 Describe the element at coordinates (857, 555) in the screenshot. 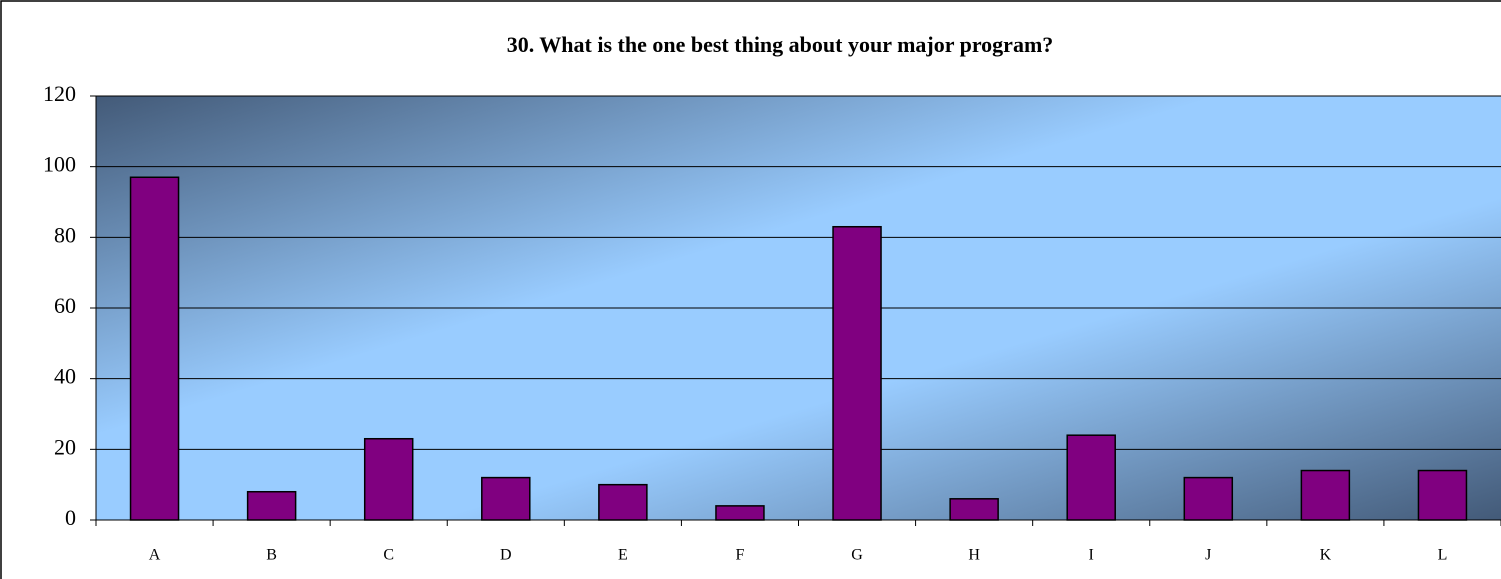

I see `x-tick-label: G` at that location.